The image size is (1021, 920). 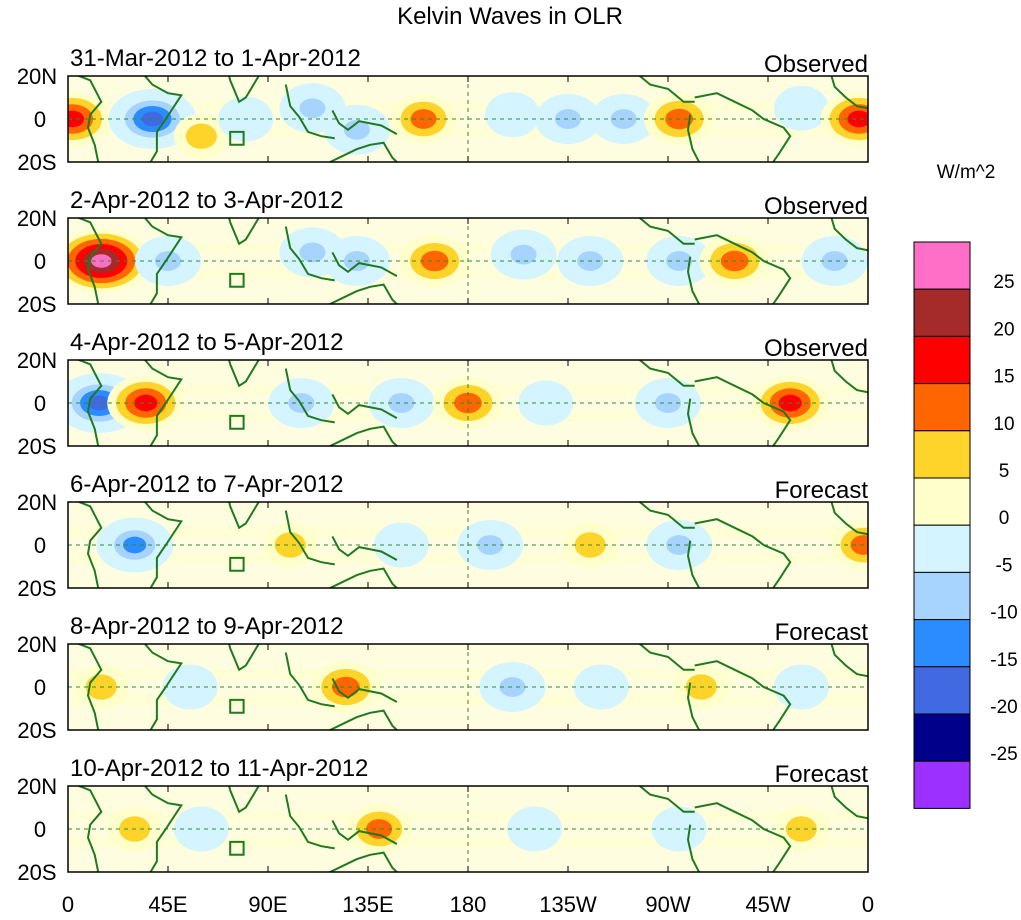 What do you see at coordinates (666, 515) in the screenshot?
I see `central-america-coast` at bounding box center [666, 515].